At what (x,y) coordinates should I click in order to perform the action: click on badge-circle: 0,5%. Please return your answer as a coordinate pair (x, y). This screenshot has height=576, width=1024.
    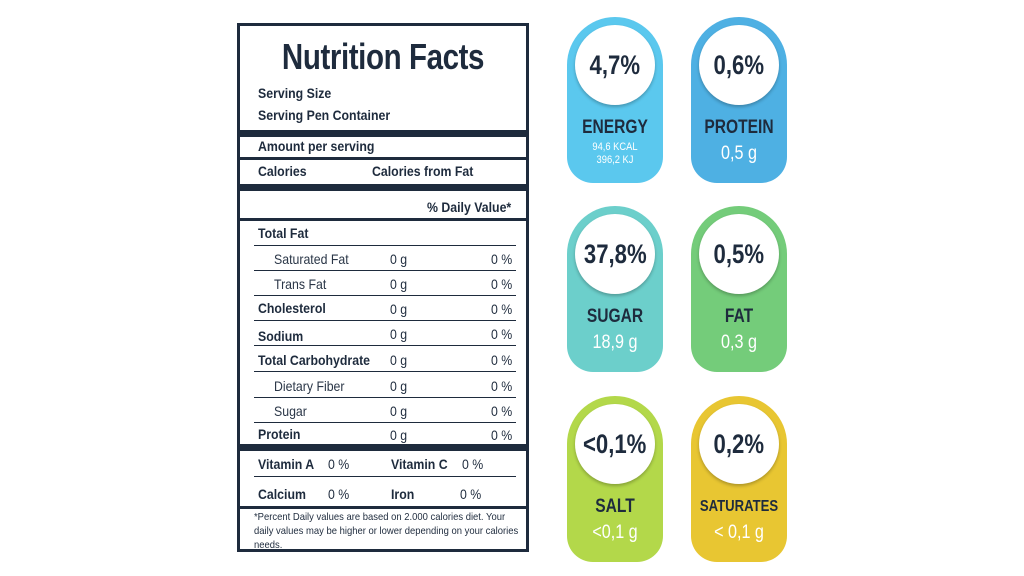
    Looking at the image, I should click on (739, 254).